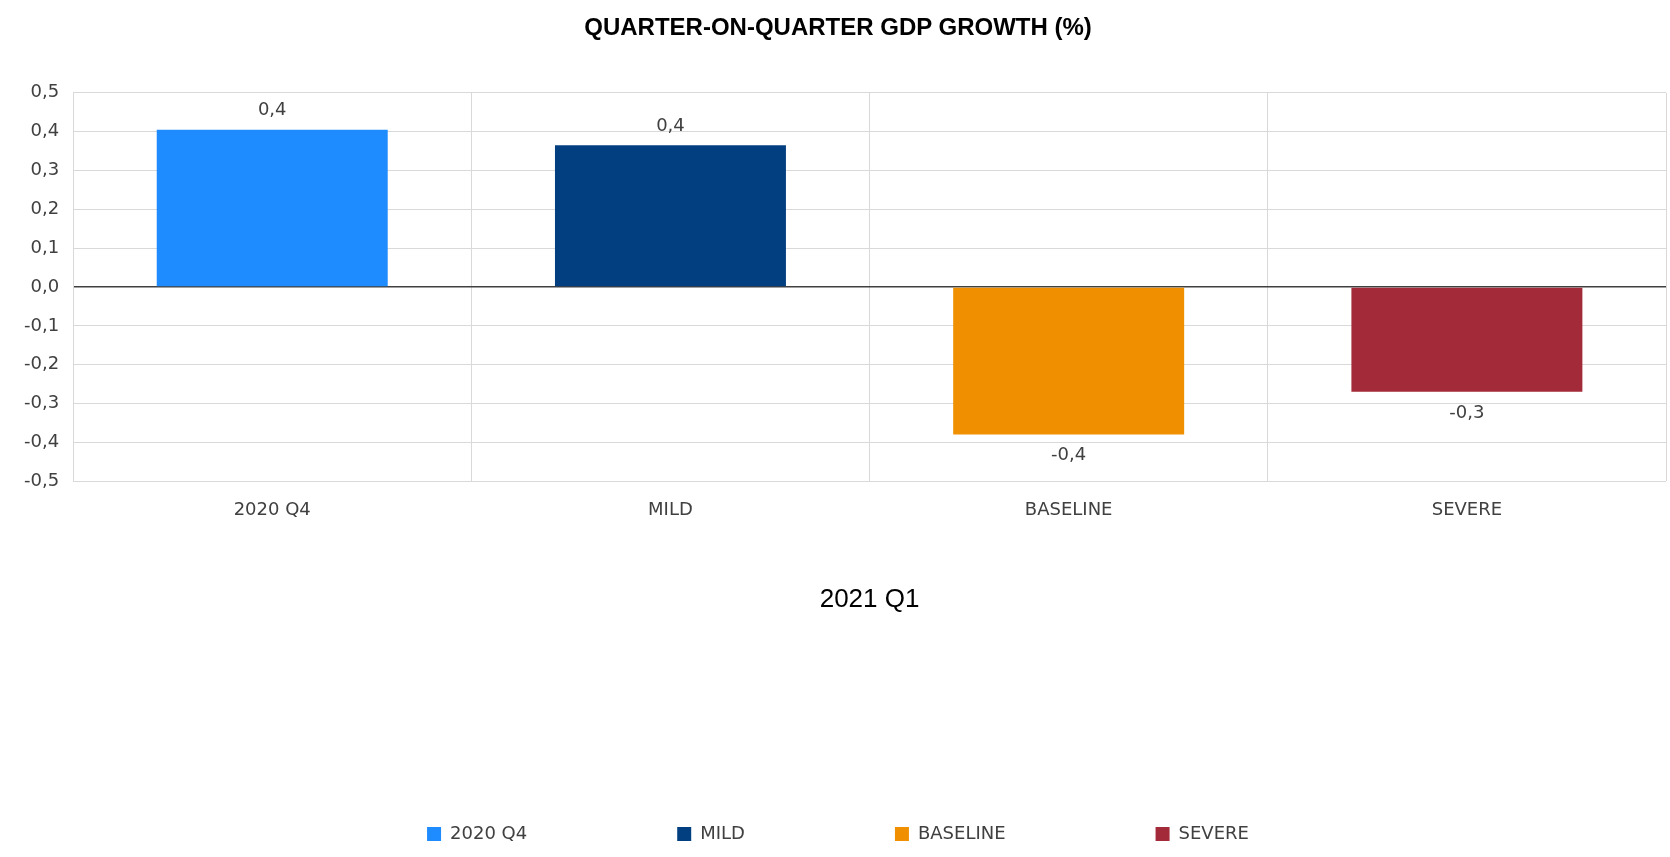 This screenshot has width=1670, height=857. I want to click on x-axis-title: 2021 Q1, so click(869, 597).